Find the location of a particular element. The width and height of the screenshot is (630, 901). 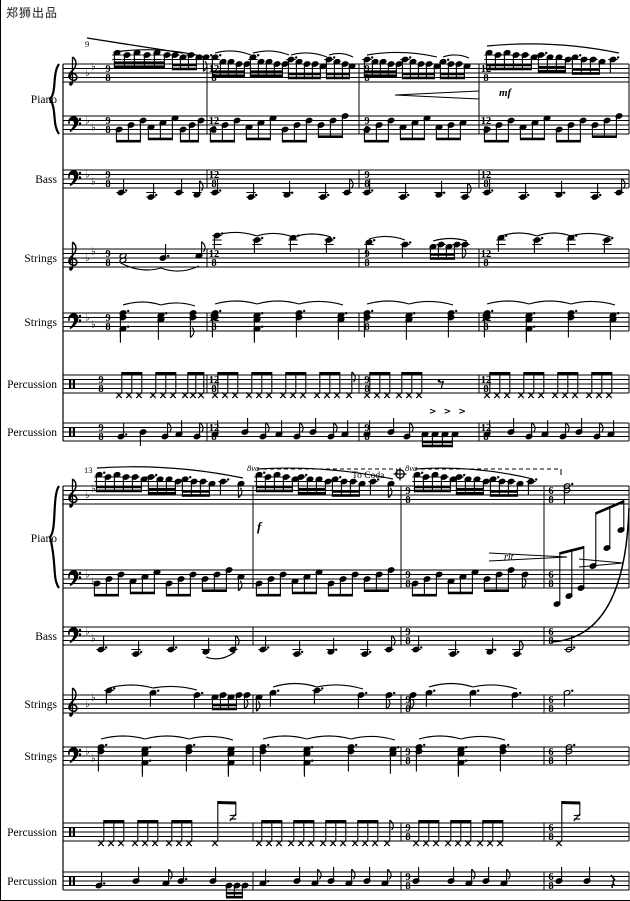

dynamic-mf: mf is located at coordinates (506, 93).